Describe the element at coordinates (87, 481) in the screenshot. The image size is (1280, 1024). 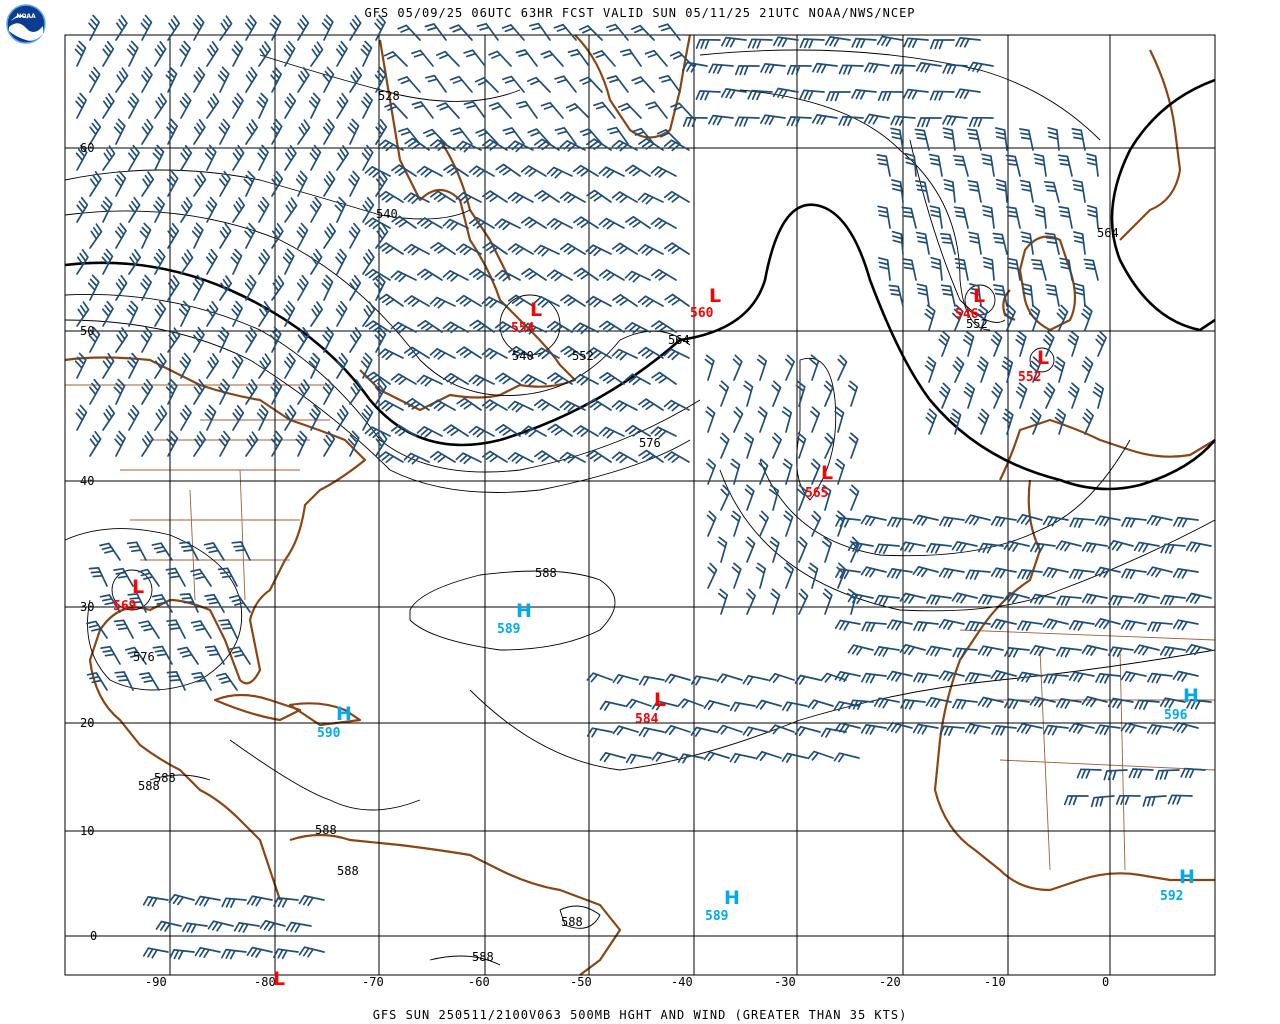
I see `lat-label: 40` at that location.